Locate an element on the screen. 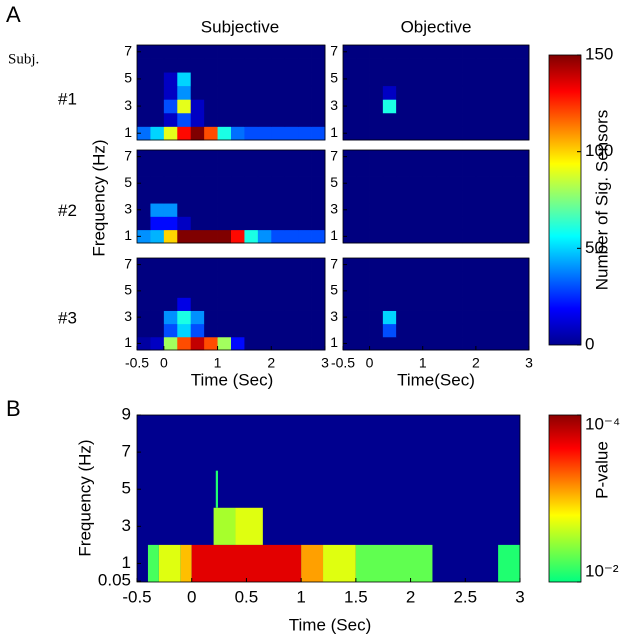 The image size is (640, 639). y-tick-label: 5 is located at coordinates (128, 290).